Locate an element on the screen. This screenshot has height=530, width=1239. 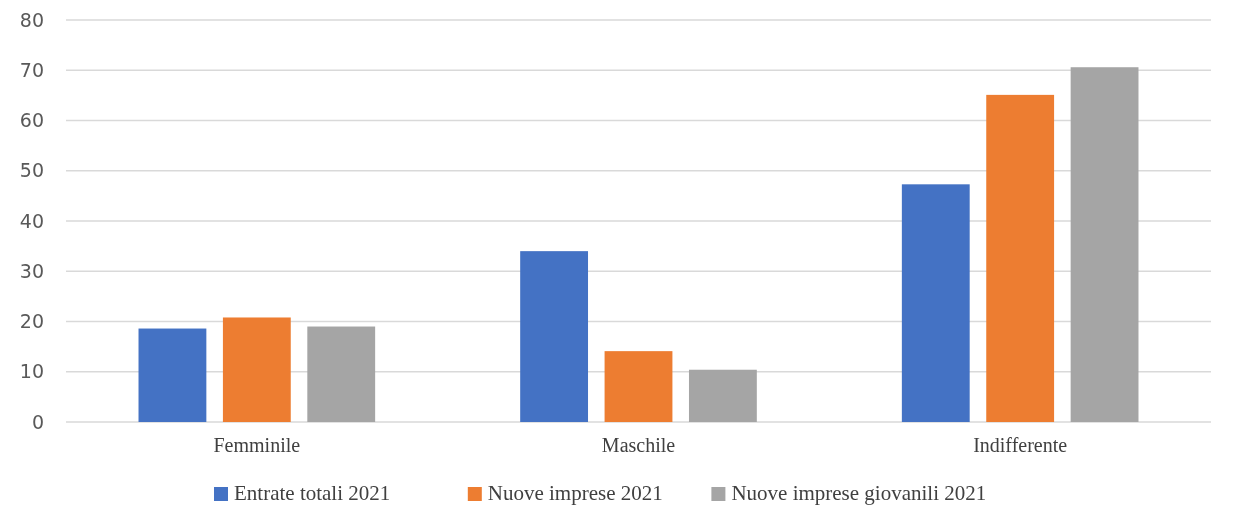
y-tick-label: 0 is located at coordinates (37, 421).